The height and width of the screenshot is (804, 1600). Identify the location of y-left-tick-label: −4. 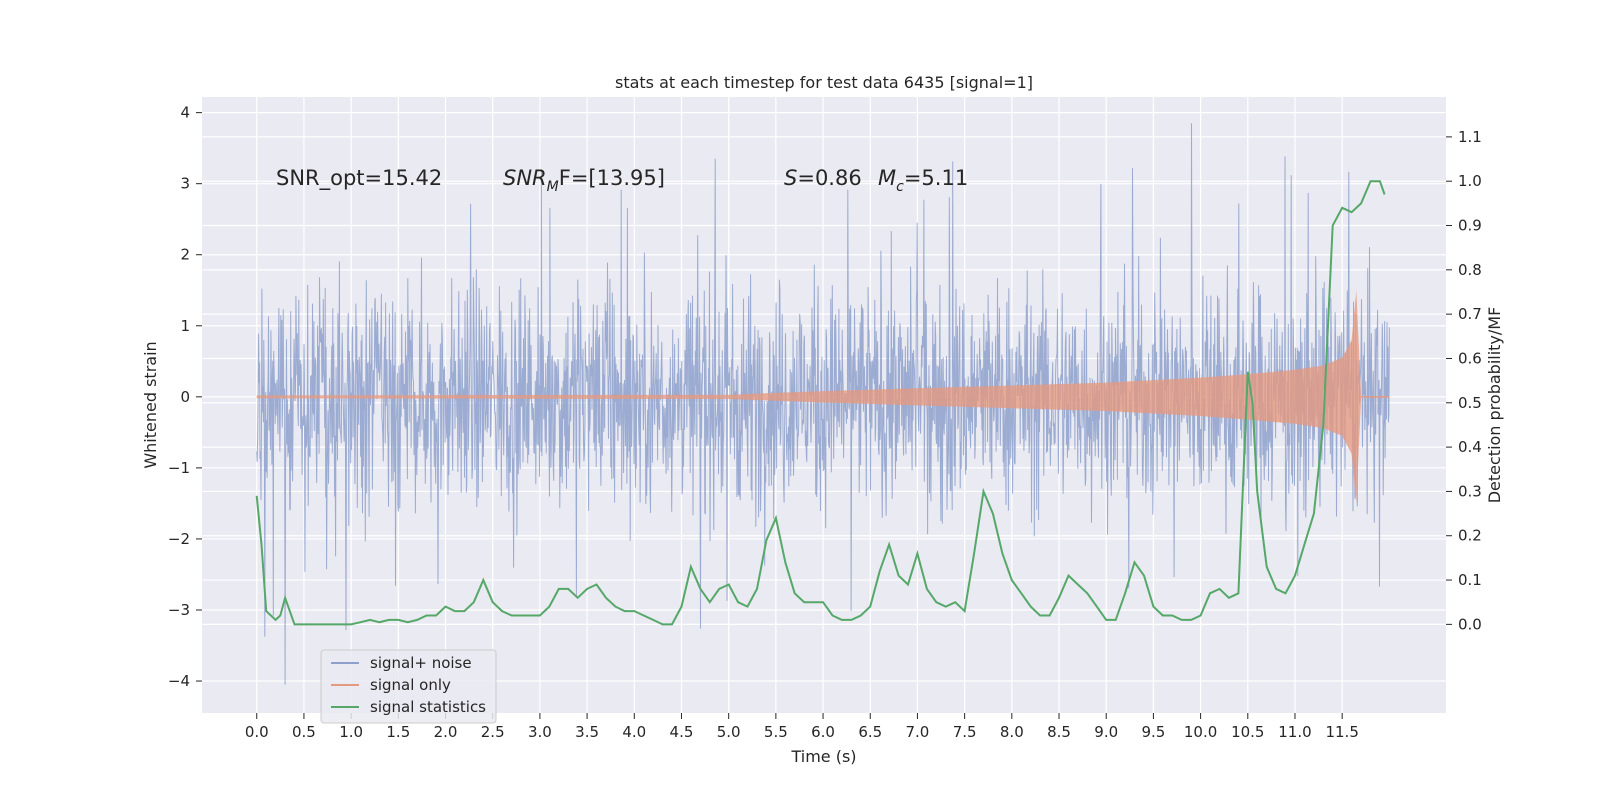
(179, 681).